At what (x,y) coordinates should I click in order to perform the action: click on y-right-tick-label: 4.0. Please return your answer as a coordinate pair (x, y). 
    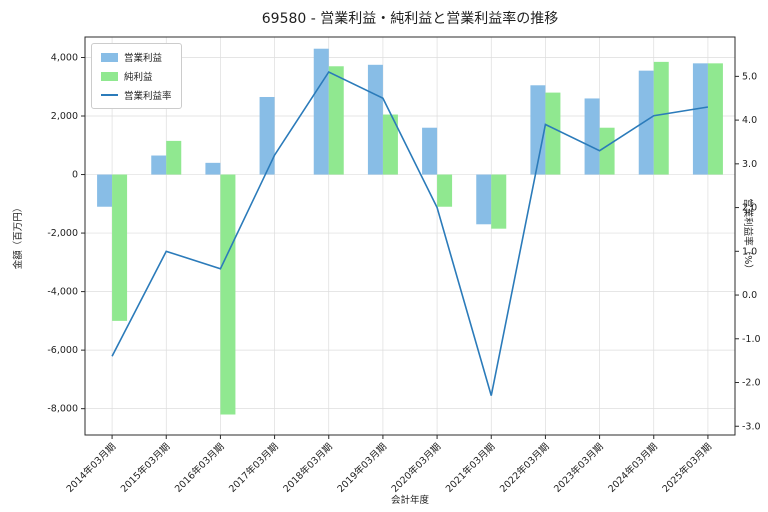
    Looking at the image, I should click on (749, 120).